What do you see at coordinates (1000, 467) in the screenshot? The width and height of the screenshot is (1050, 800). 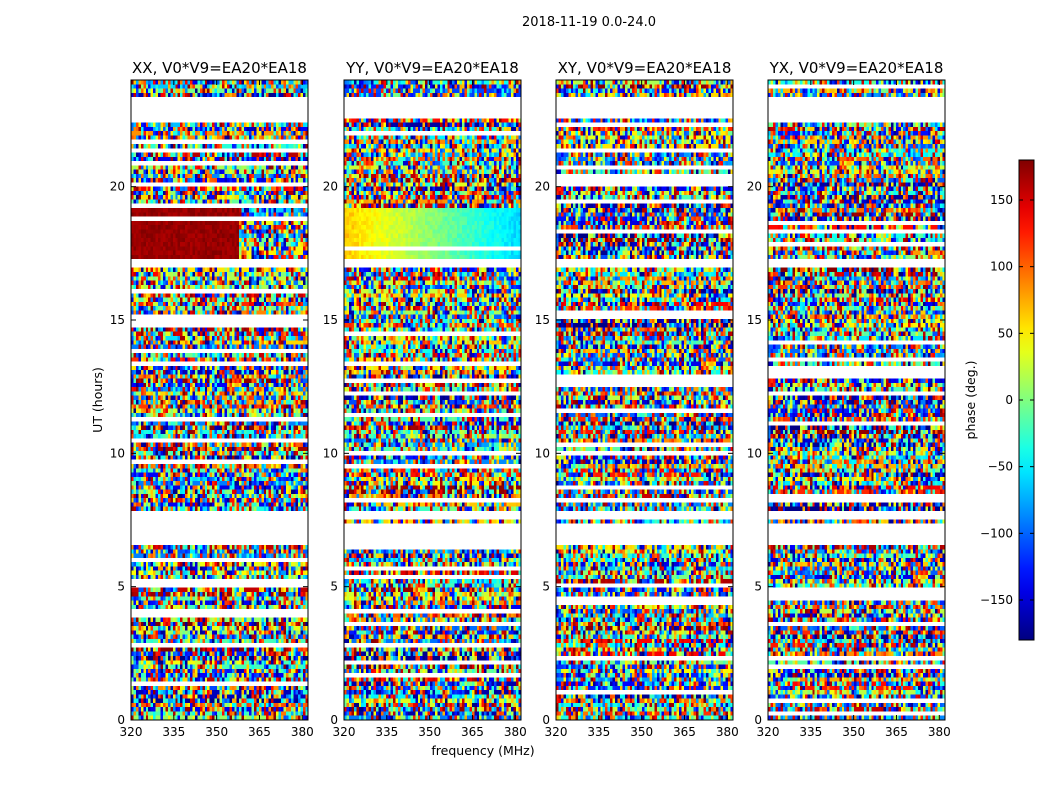 I see `colorbar-tick-label: −50` at bounding box center [1000, 467].